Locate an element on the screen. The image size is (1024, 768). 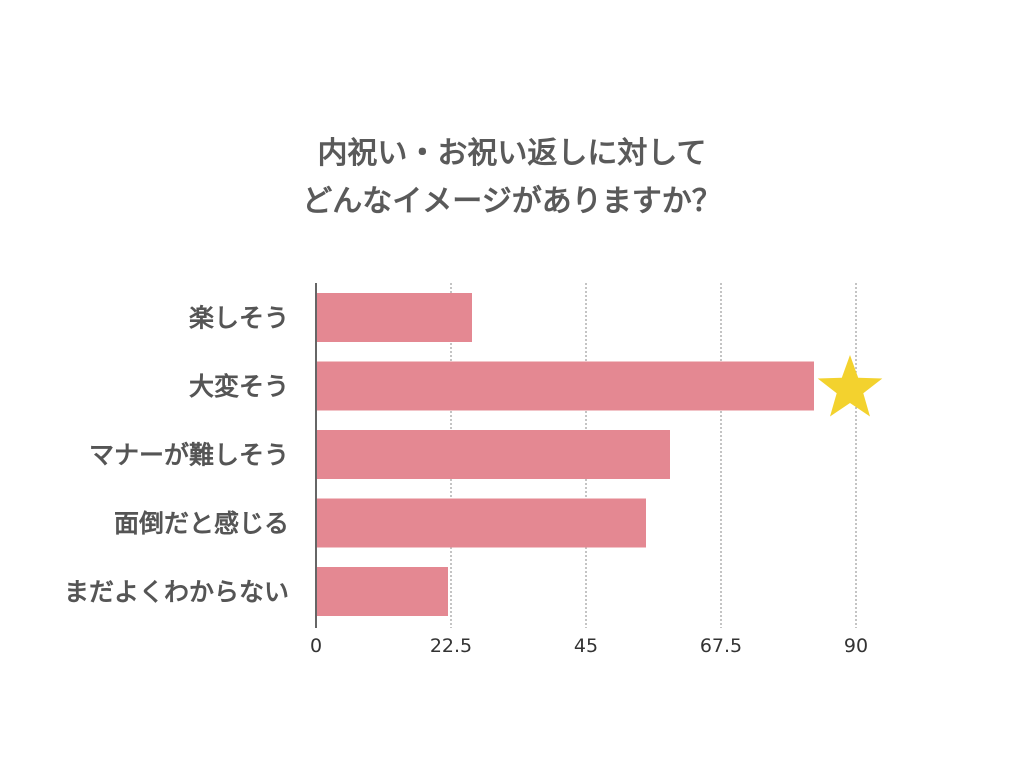
category-label: 面倒だと感じる is located at coordinates (201, 523).